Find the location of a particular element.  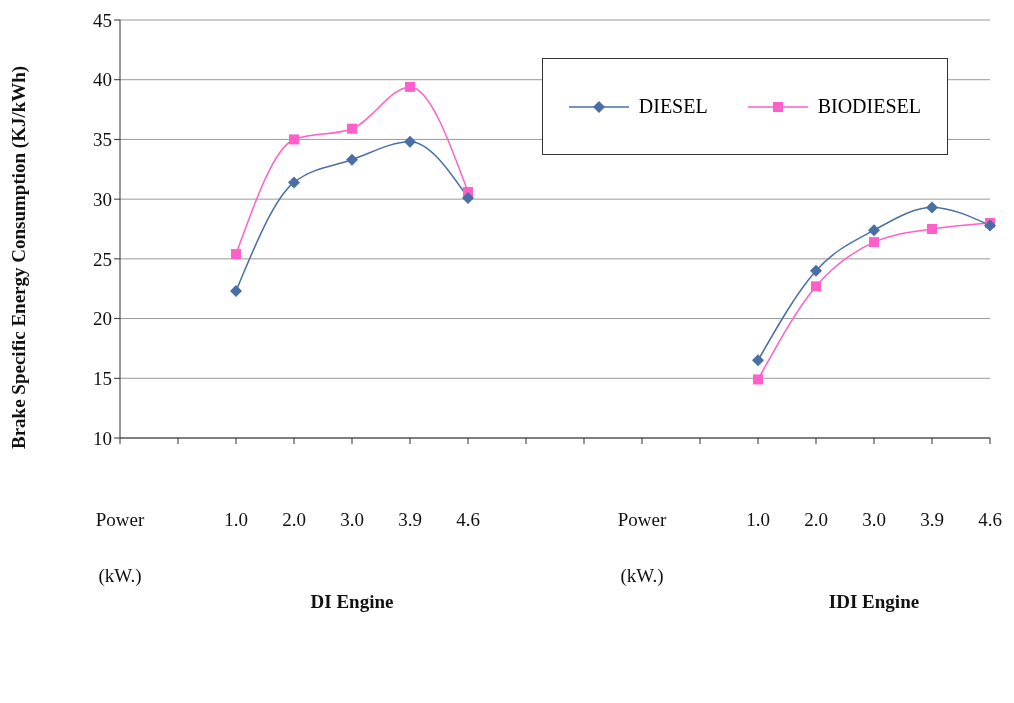

text: DI Engine is located at coordinates (352, 601).